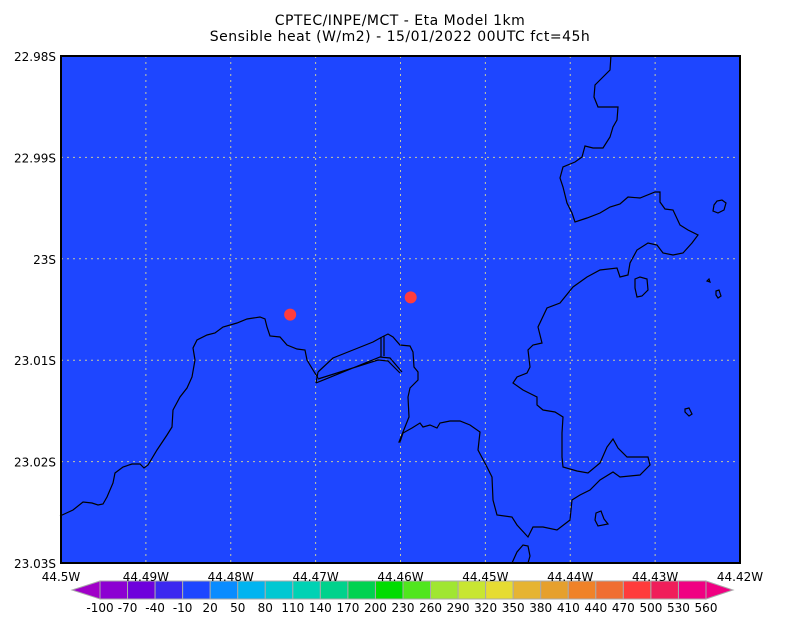  What do you see at coordinates (347, 608) in the screenshot?
I see `colorbar-label: 170` at bounding box center [347, 608].